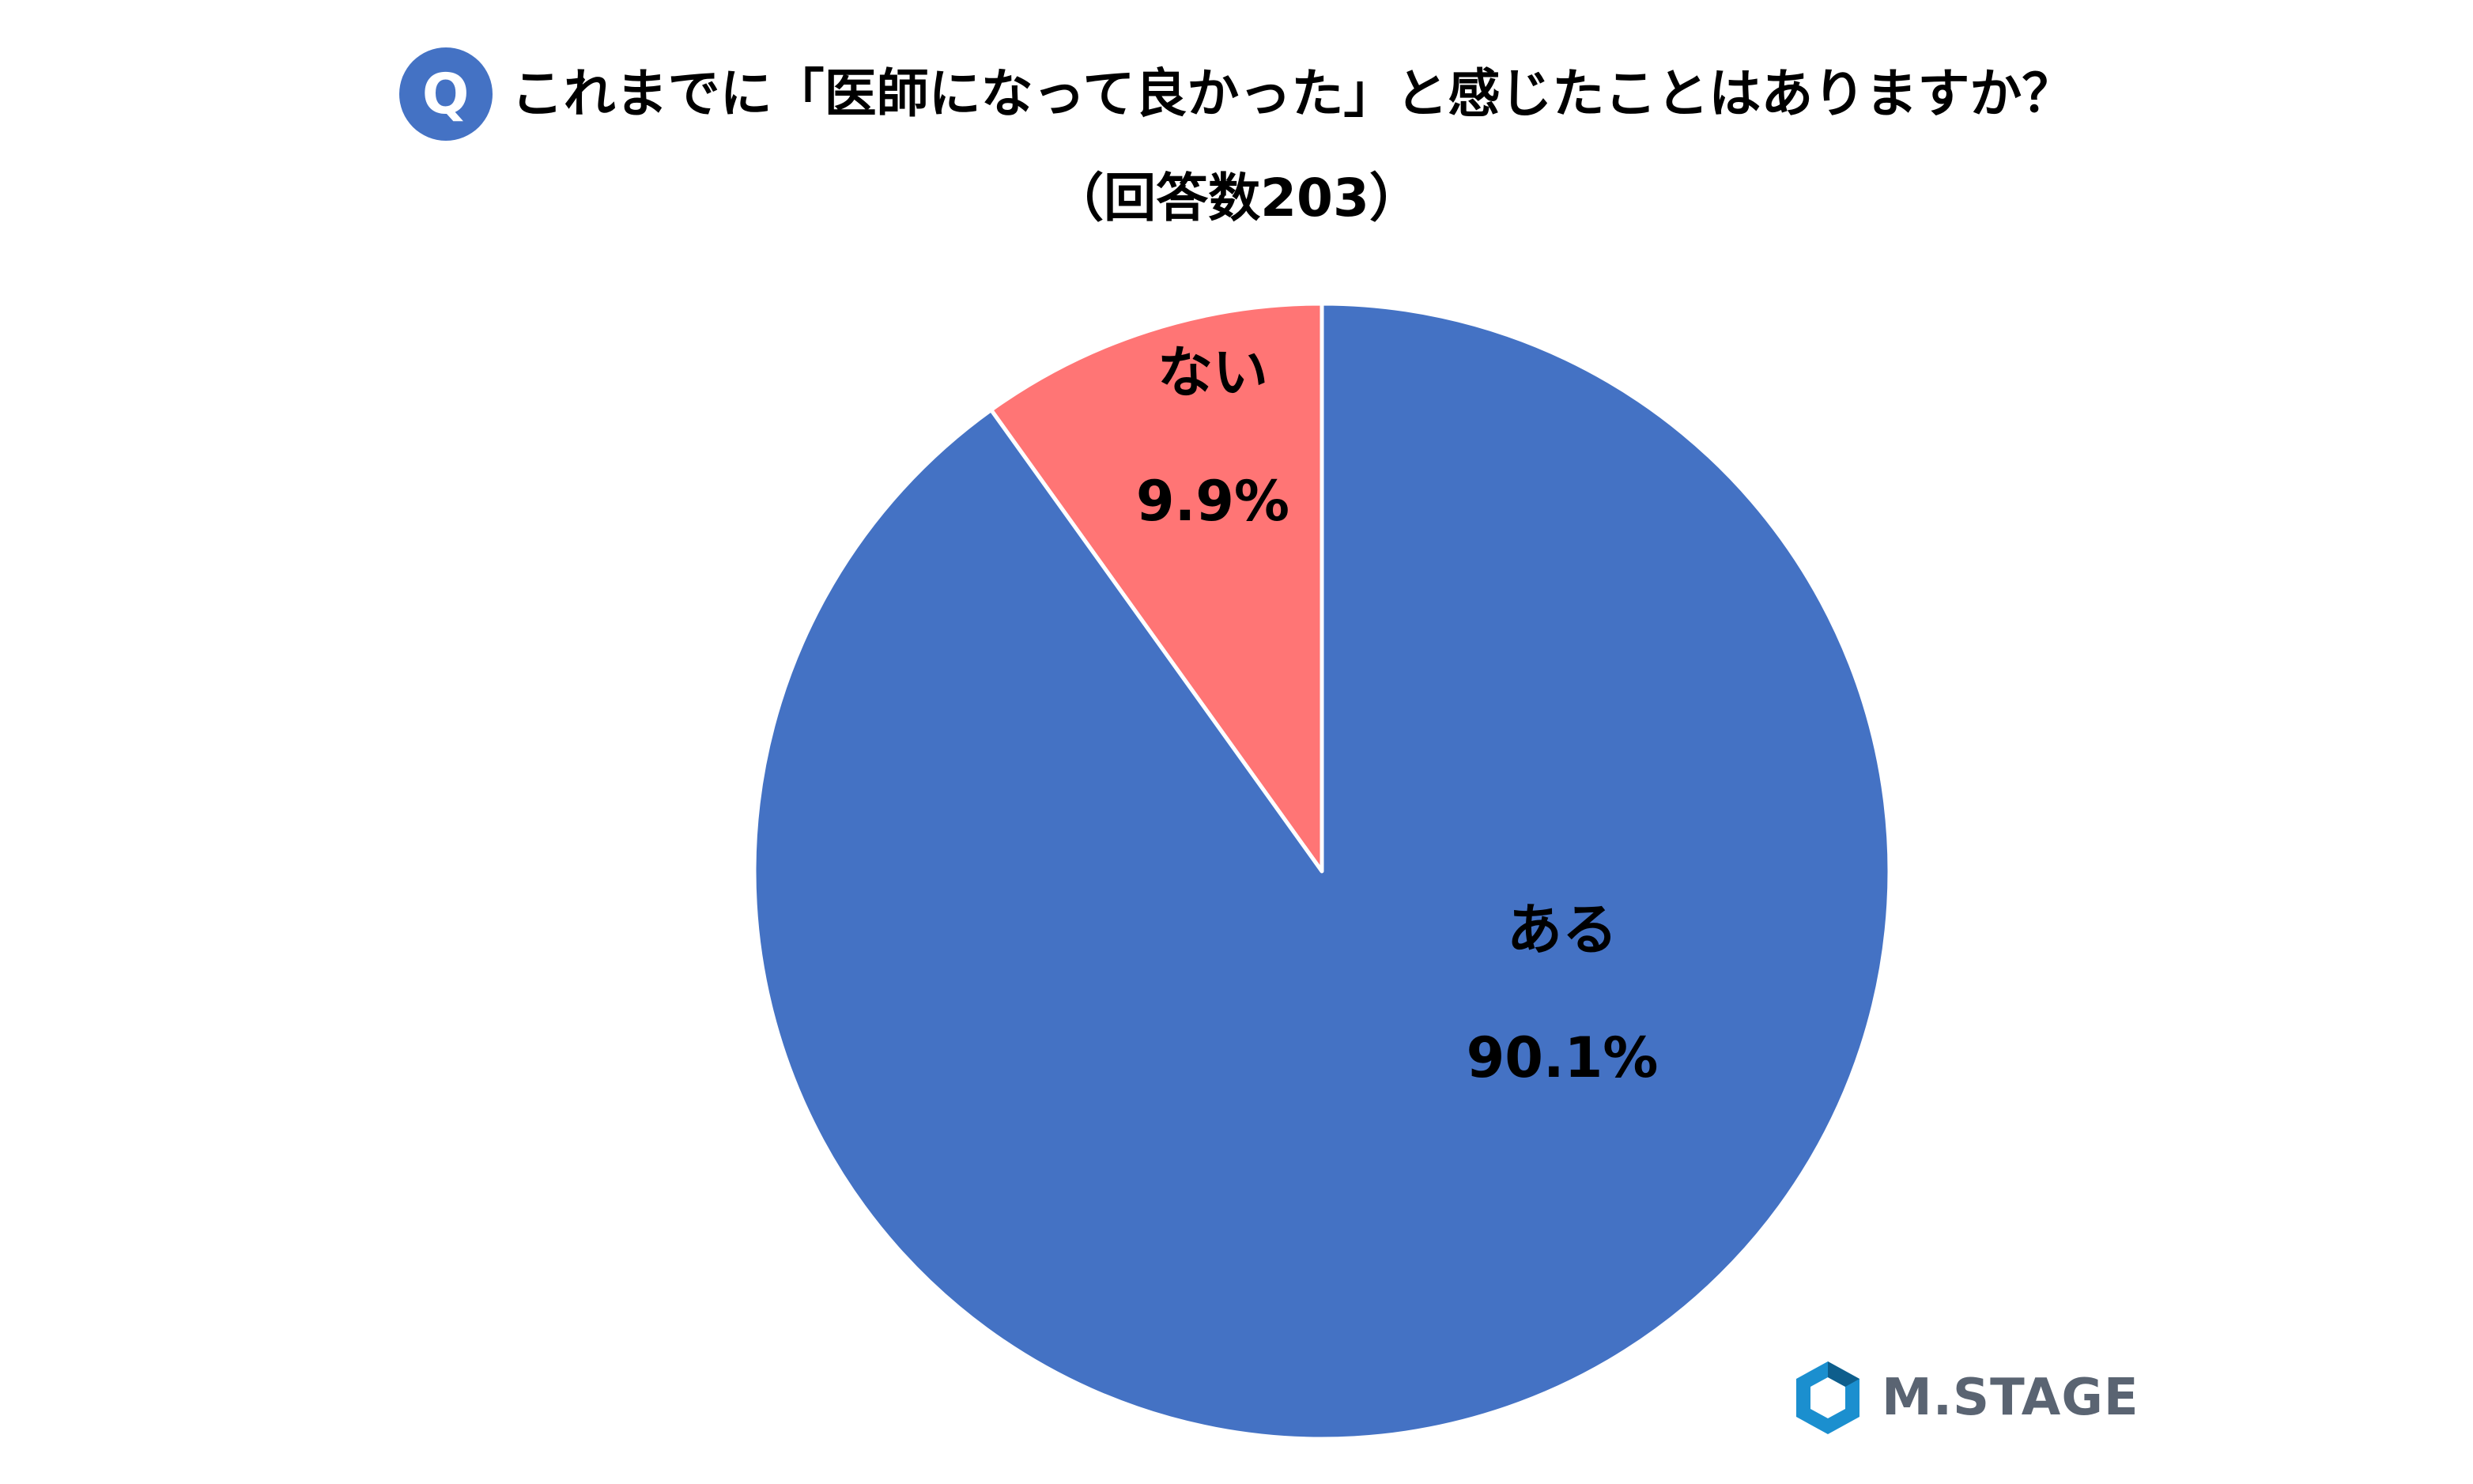 The image size is (2473, 1484). Describe the element at coordinates (1212, 372) in the screenshot. I see `slice-category-label: ない` at that location.